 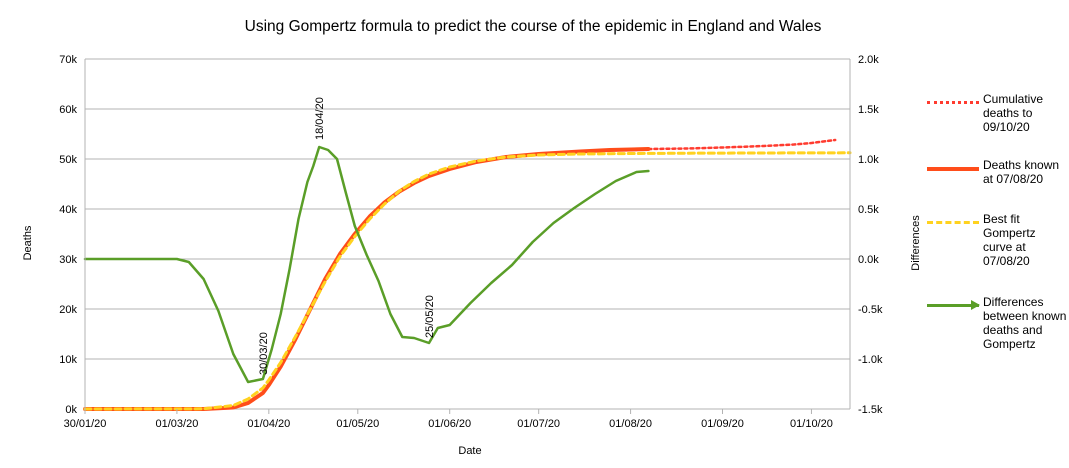 What do you see at coordinates (68, 210) in the screenshot?
I see `y-tick-label: 40k` at bounding box center [68, 210].